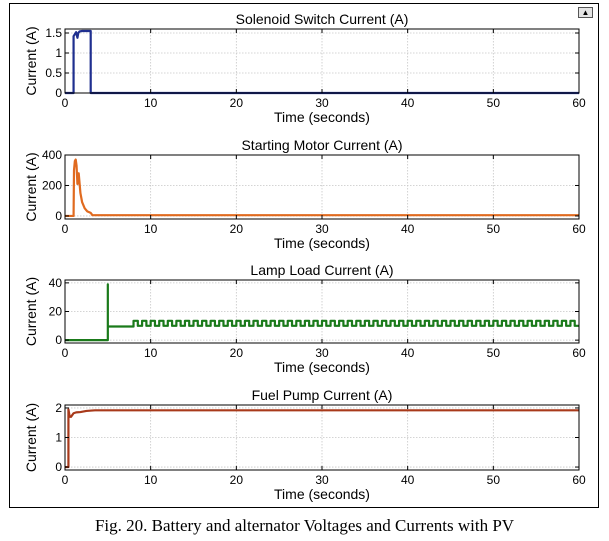 The height and width of the screenshot is (541, 609). I want to click on y-tick-label: 2, so click(58, 408).